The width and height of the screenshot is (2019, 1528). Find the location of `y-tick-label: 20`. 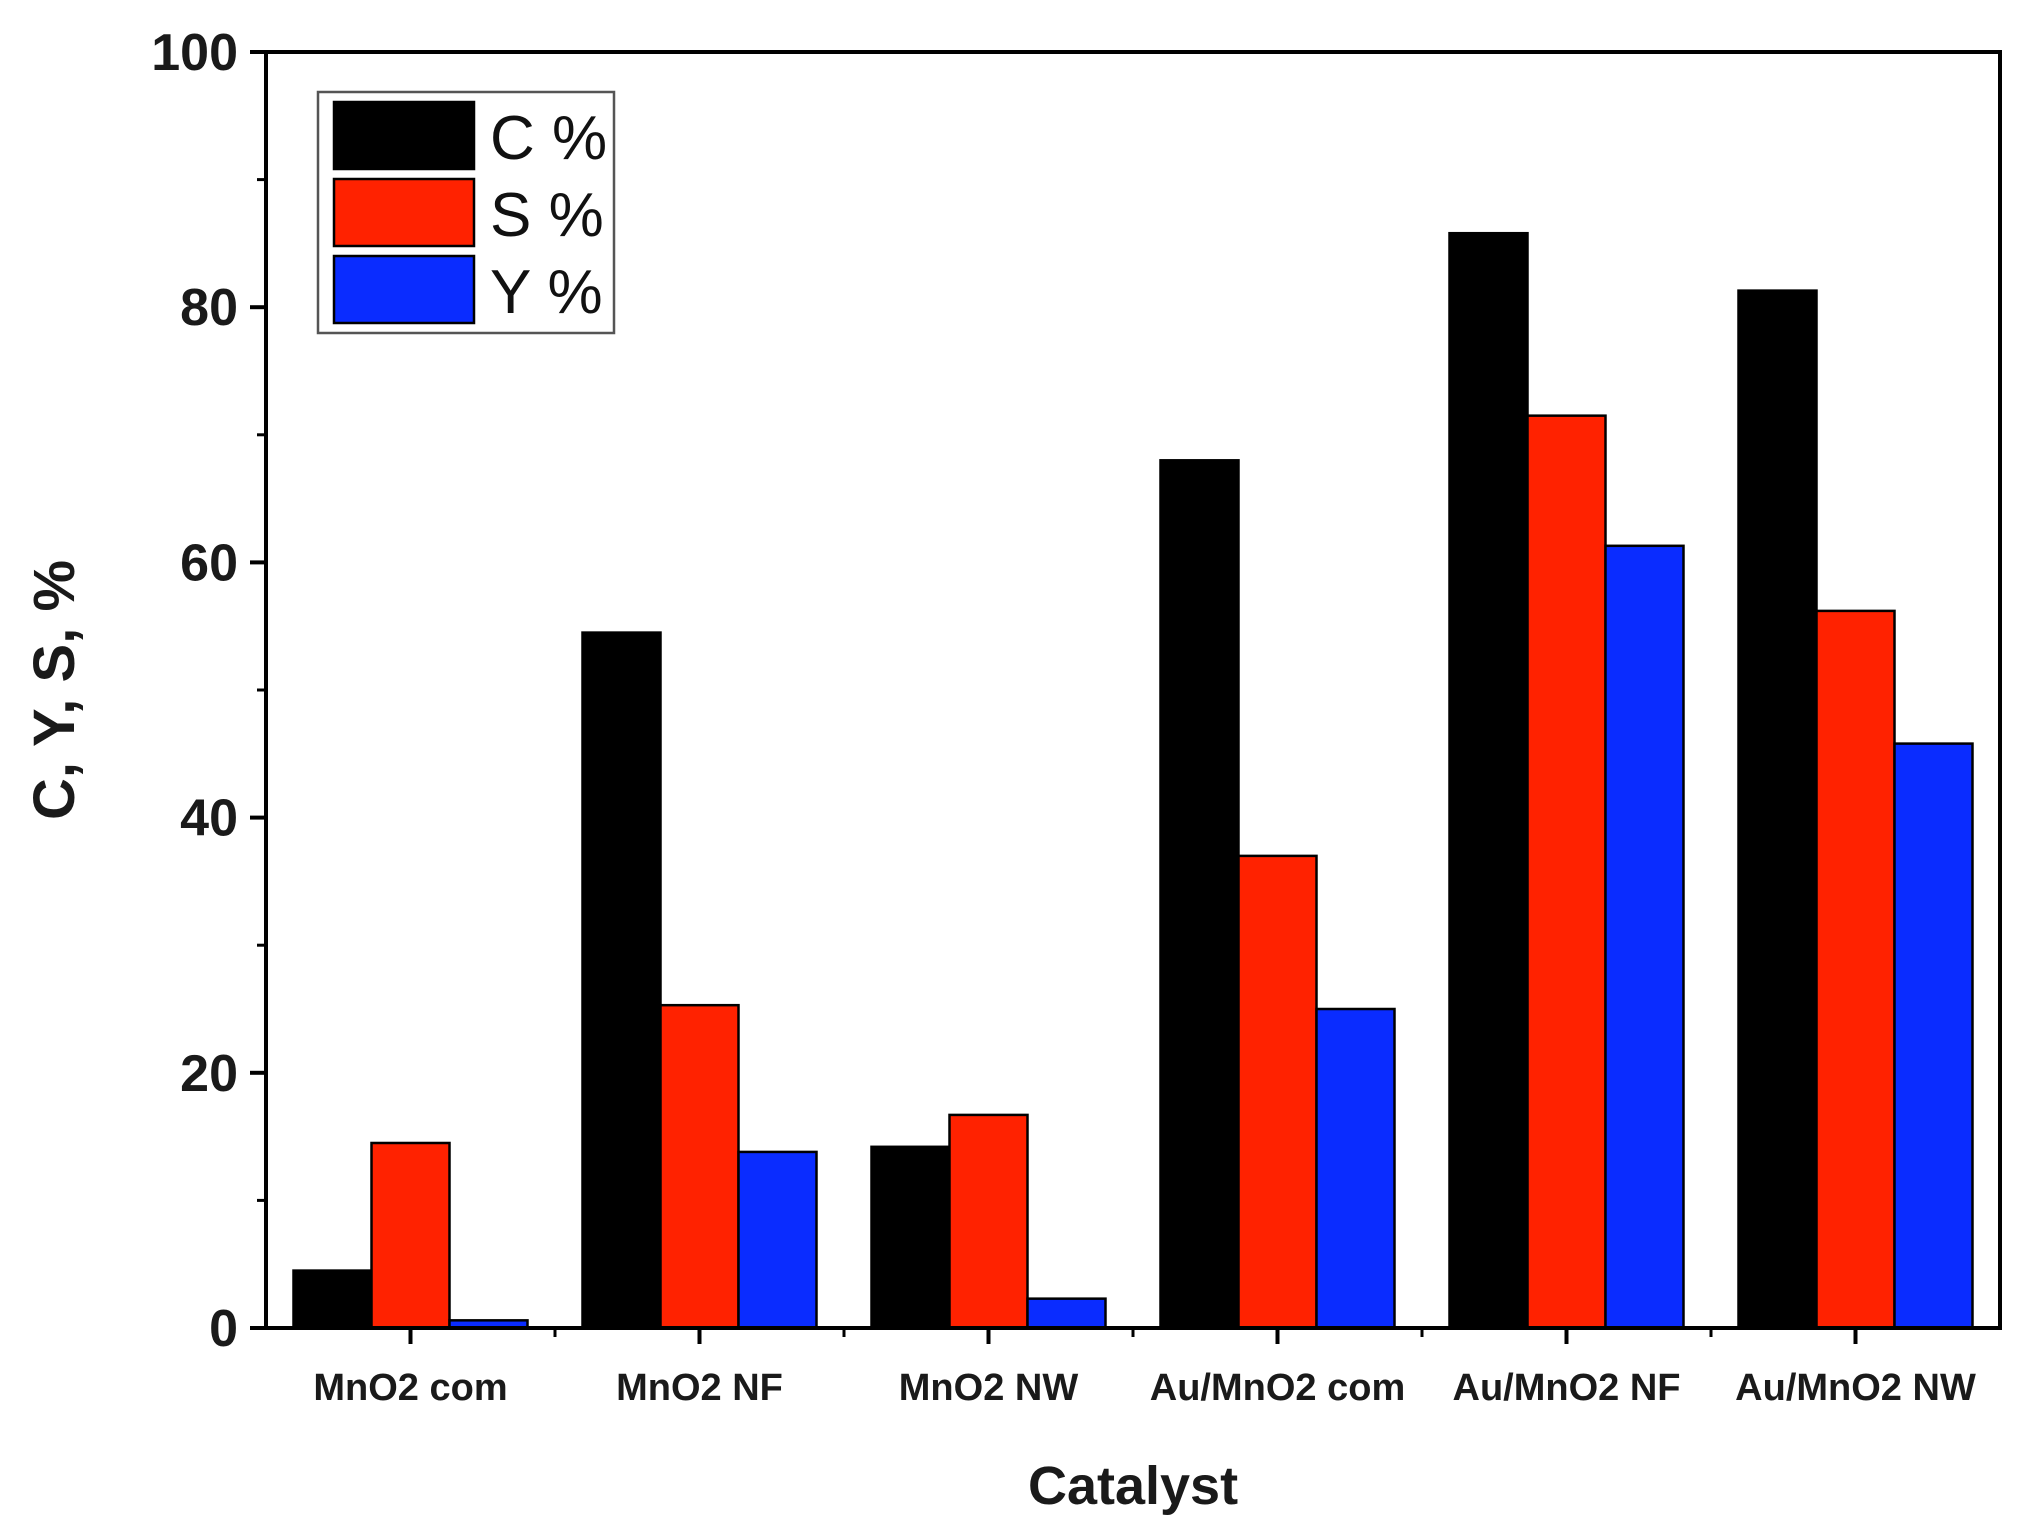

y-tick-label: 20 is located at coordinates (209, 1074).